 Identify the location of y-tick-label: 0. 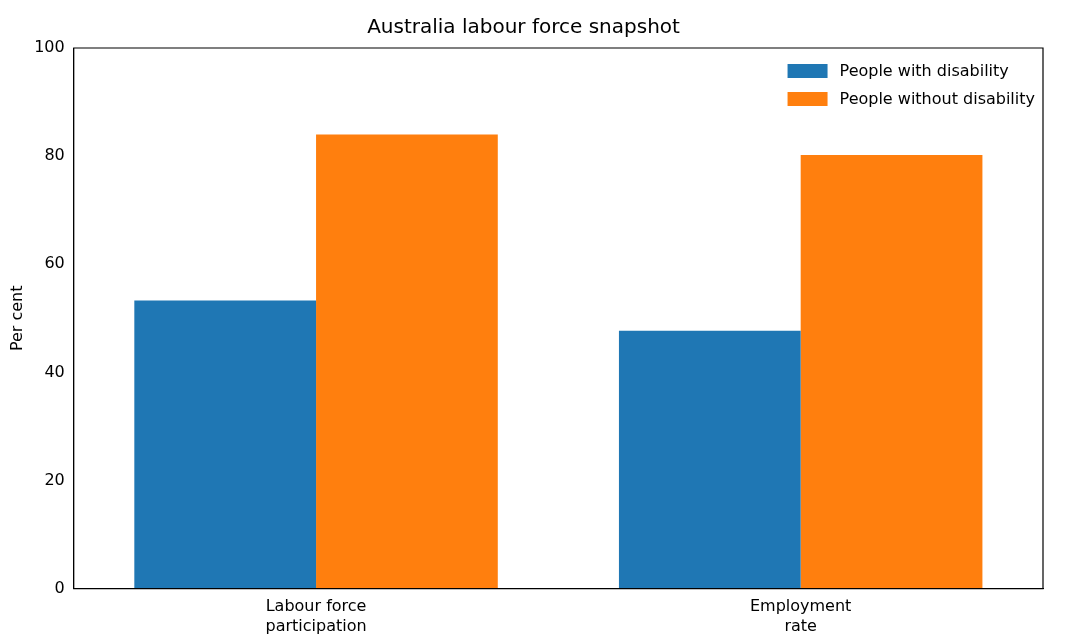
(59, 587).